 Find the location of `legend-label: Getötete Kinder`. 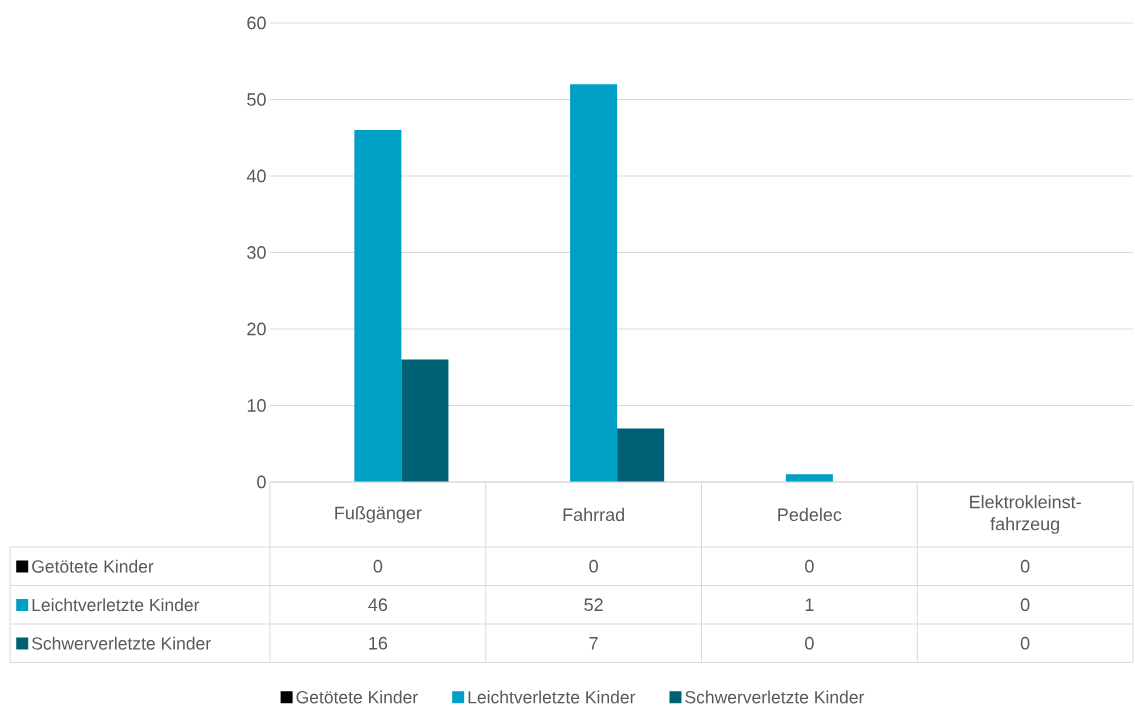

legend-label: Getötete Kinder is located at coordinates (93, 566).